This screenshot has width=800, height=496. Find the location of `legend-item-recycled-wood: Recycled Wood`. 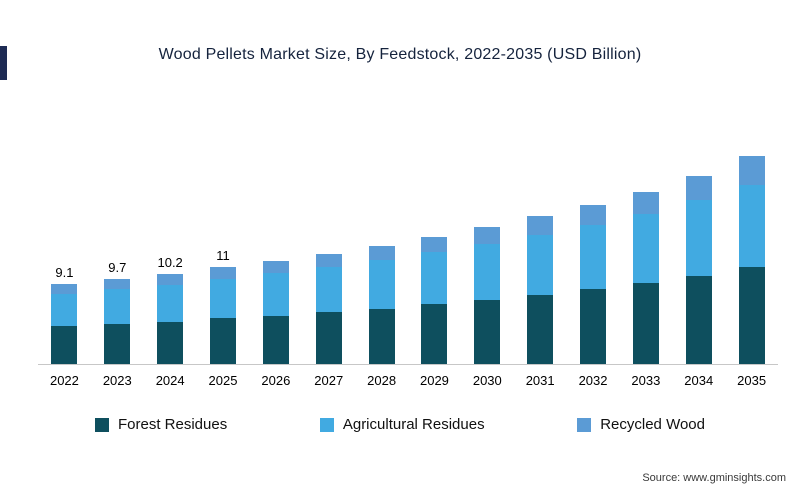

legend-item-recycled-wood: Recycled Wood is located at coordinates (641, 424).